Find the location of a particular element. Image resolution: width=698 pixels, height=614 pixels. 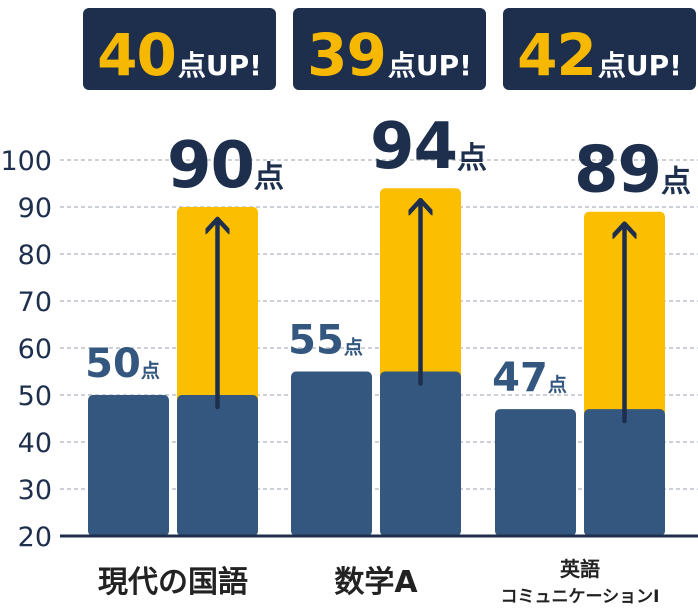

y-tick-label: 50 is located at coordinates (35, 396).